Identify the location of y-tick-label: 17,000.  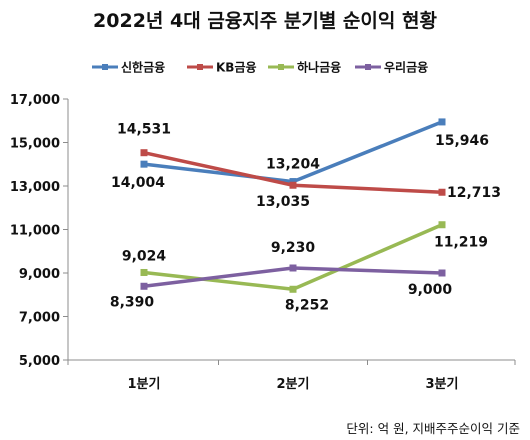
(35, 100).